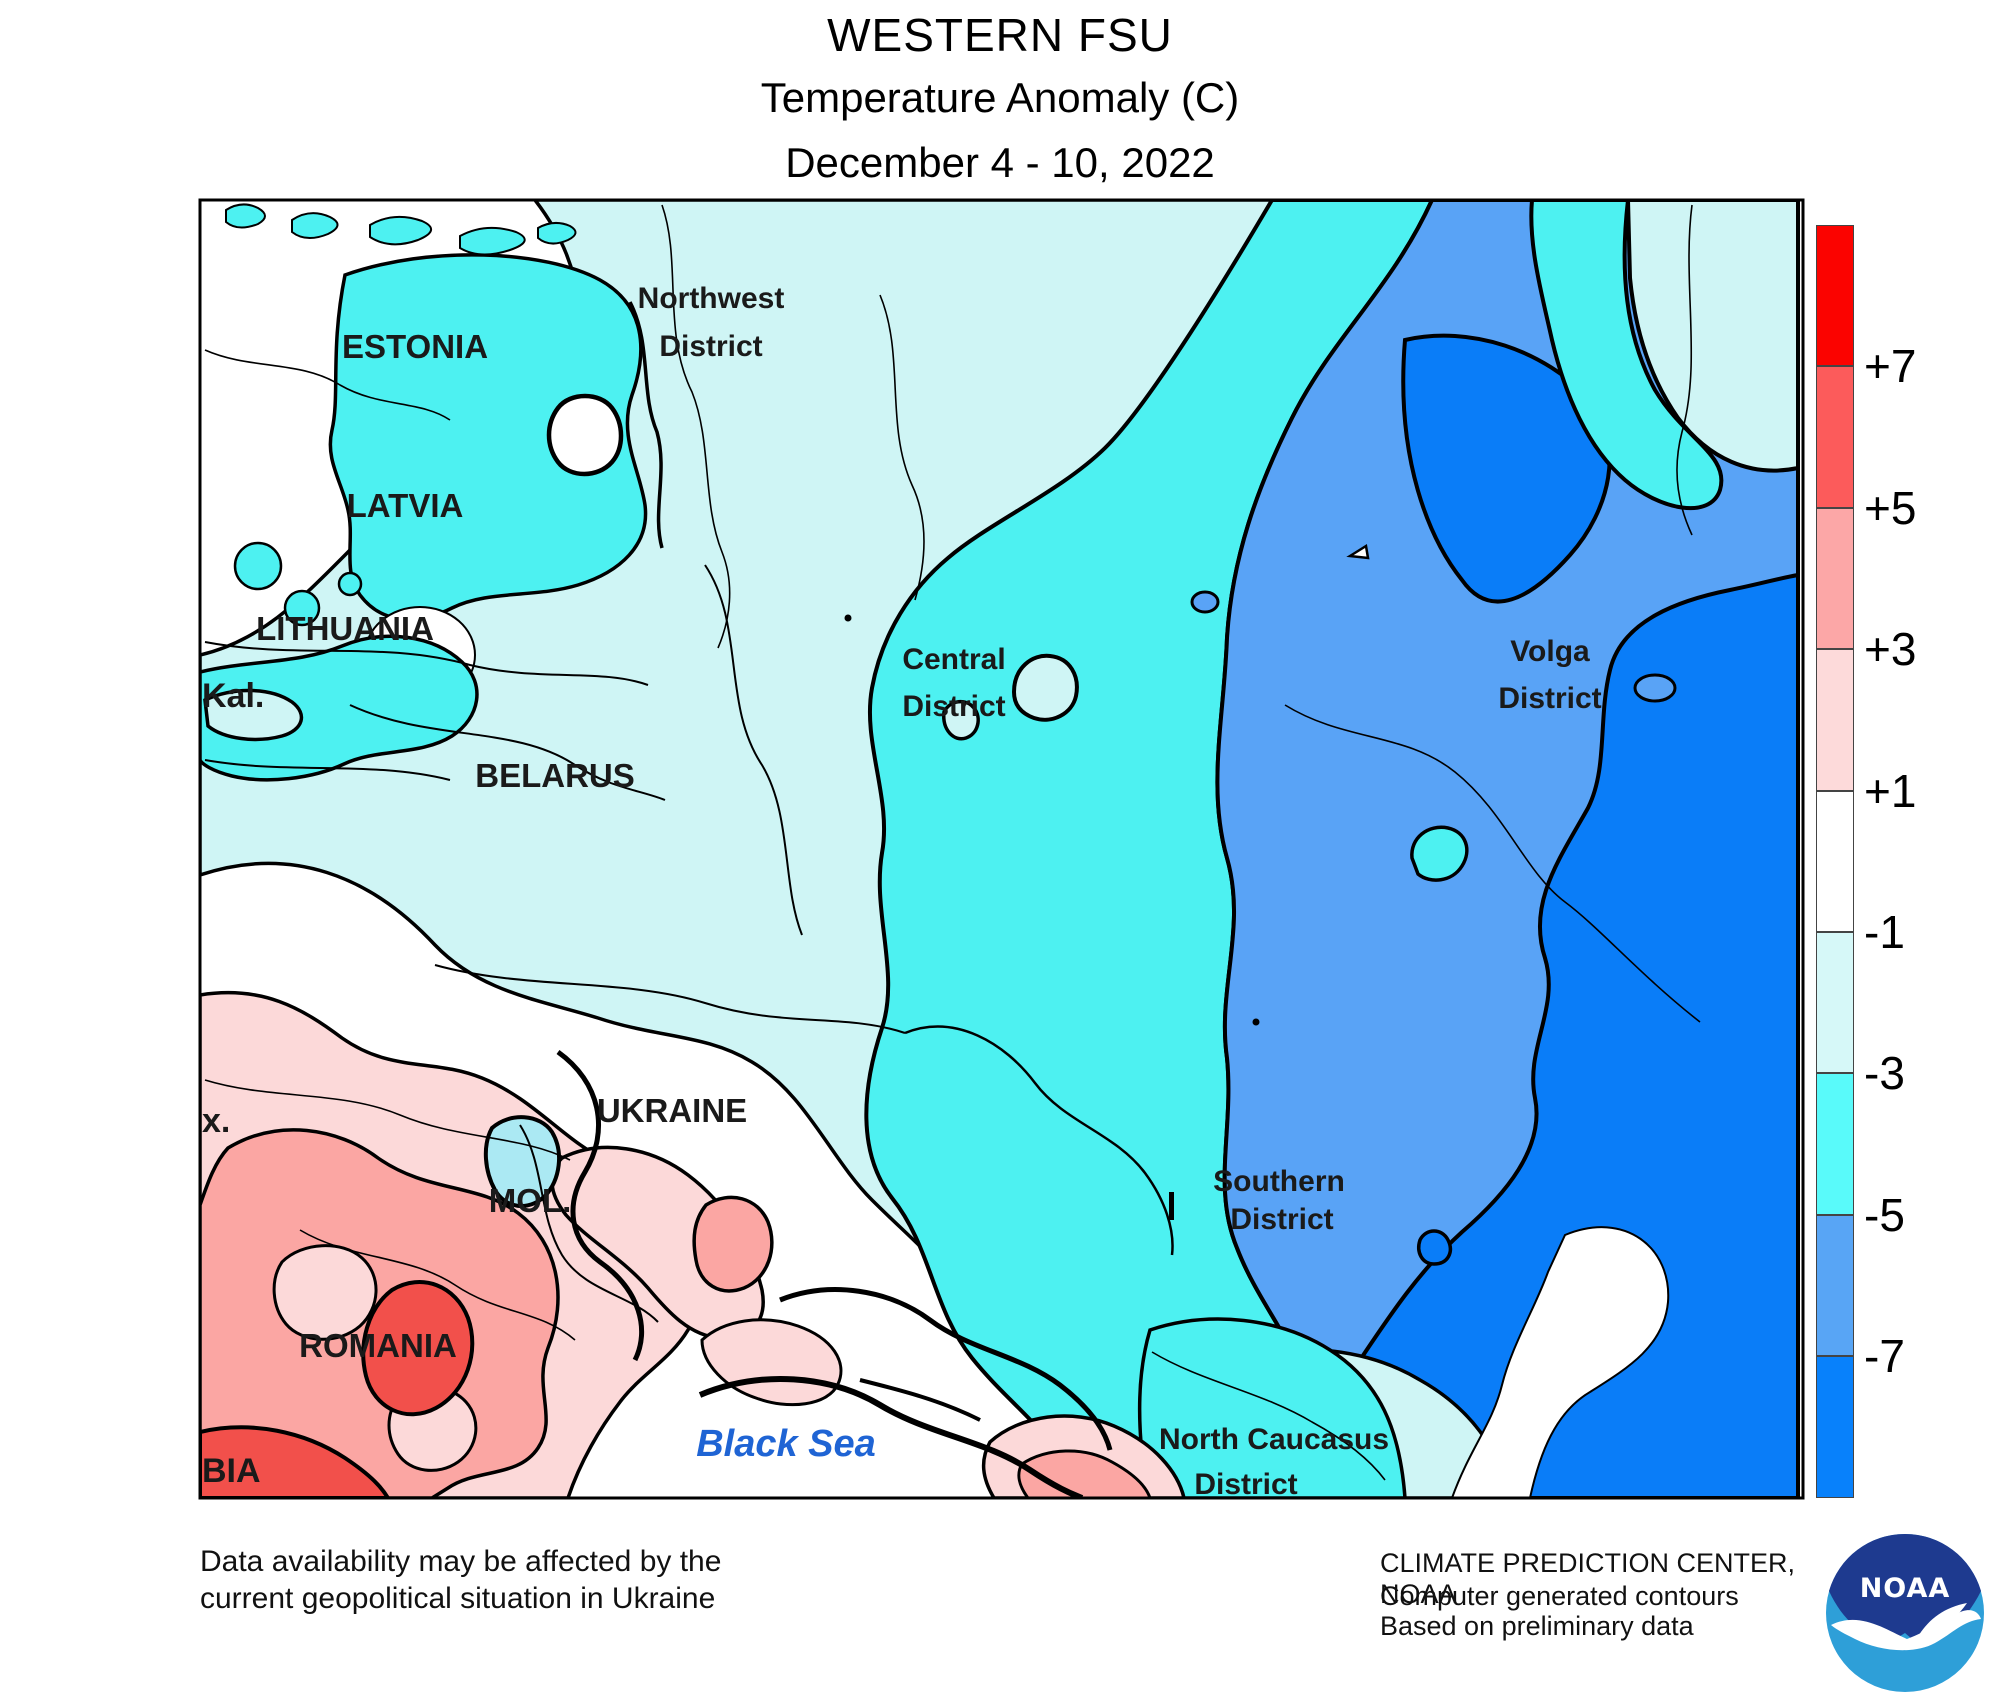  Describe the element at coordinates (530, 1200) in the screenshot. I see `label-moldova: MOL.` at that location.